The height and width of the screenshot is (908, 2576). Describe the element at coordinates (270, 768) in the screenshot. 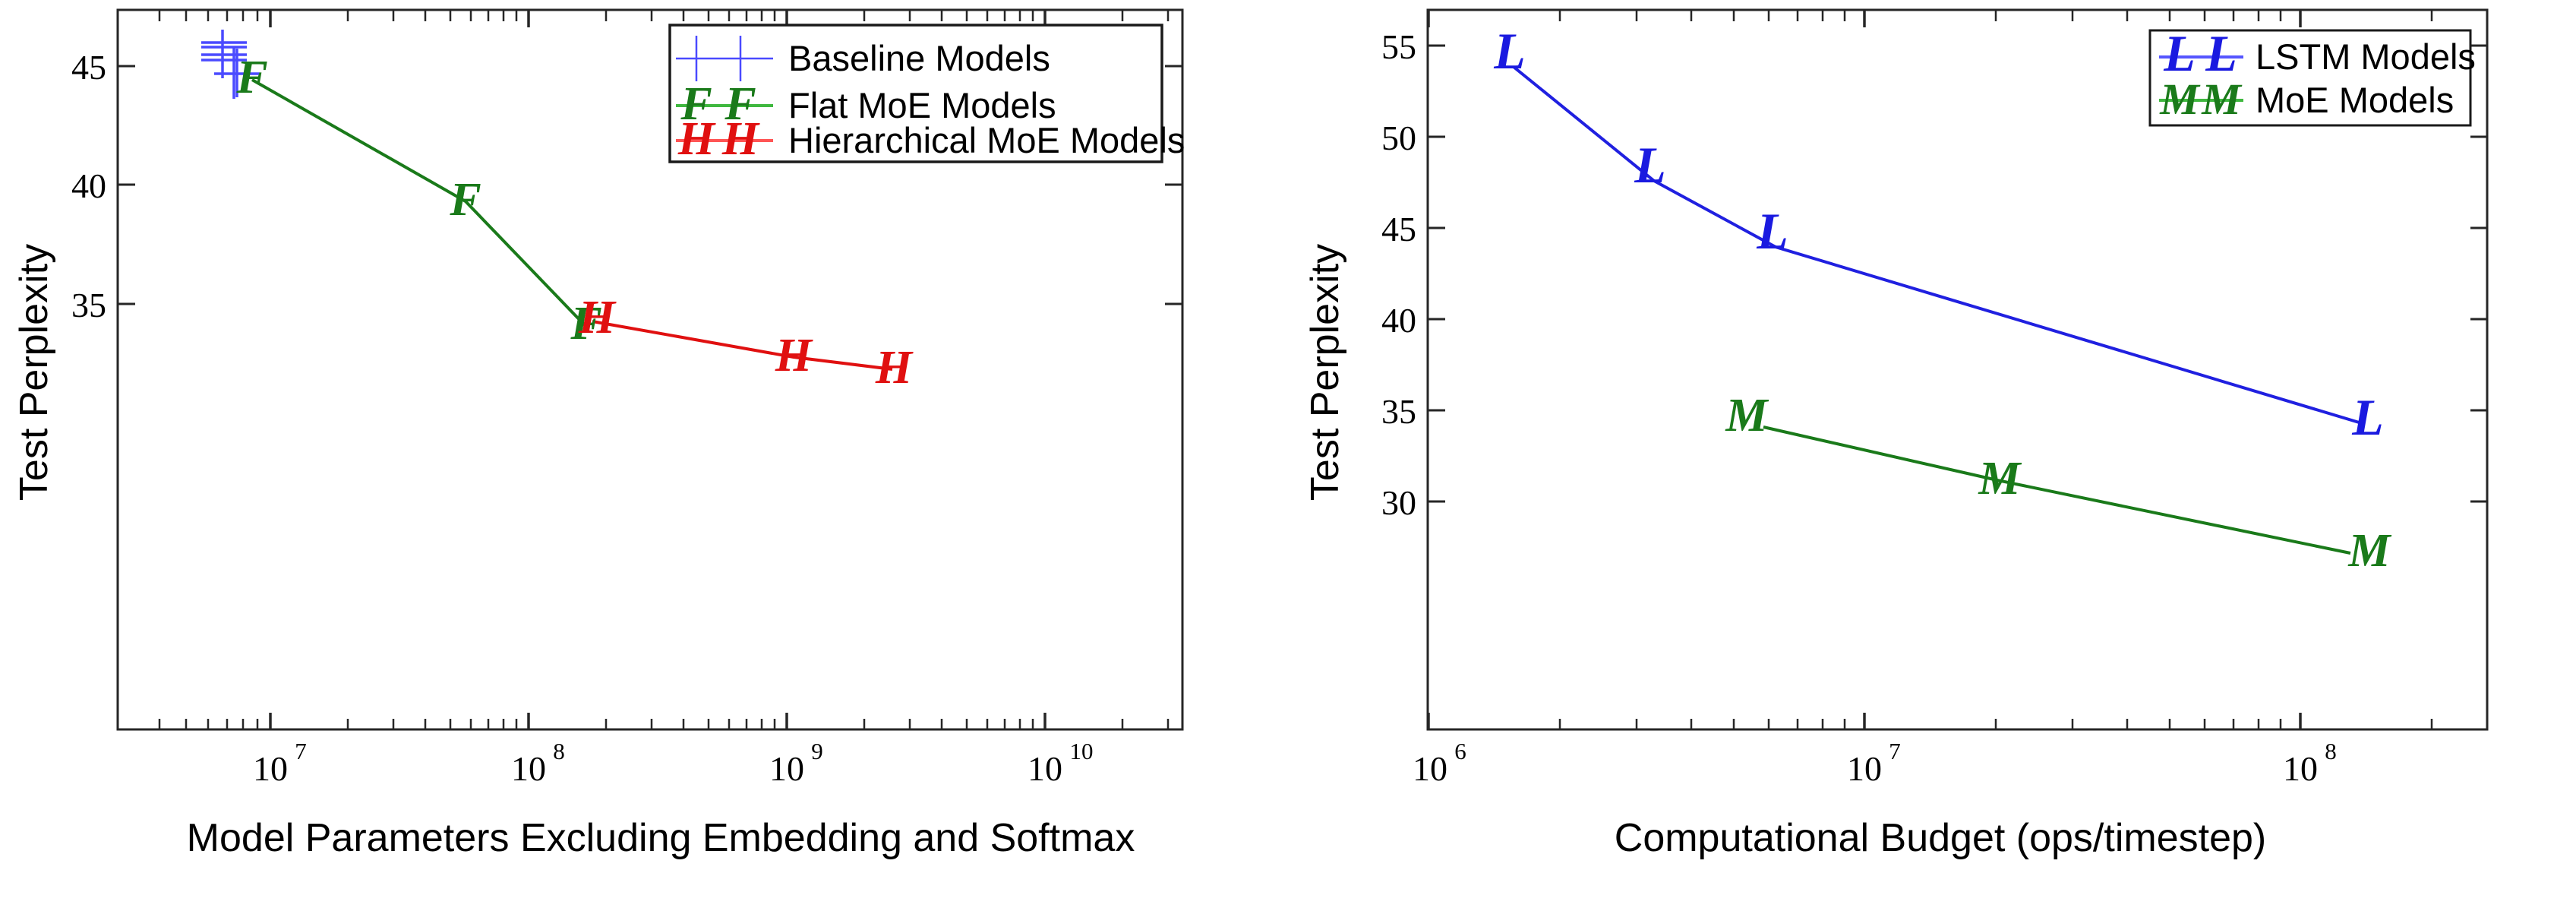

I see `left-x-tick-1e7-mantissa: 10` at that location.